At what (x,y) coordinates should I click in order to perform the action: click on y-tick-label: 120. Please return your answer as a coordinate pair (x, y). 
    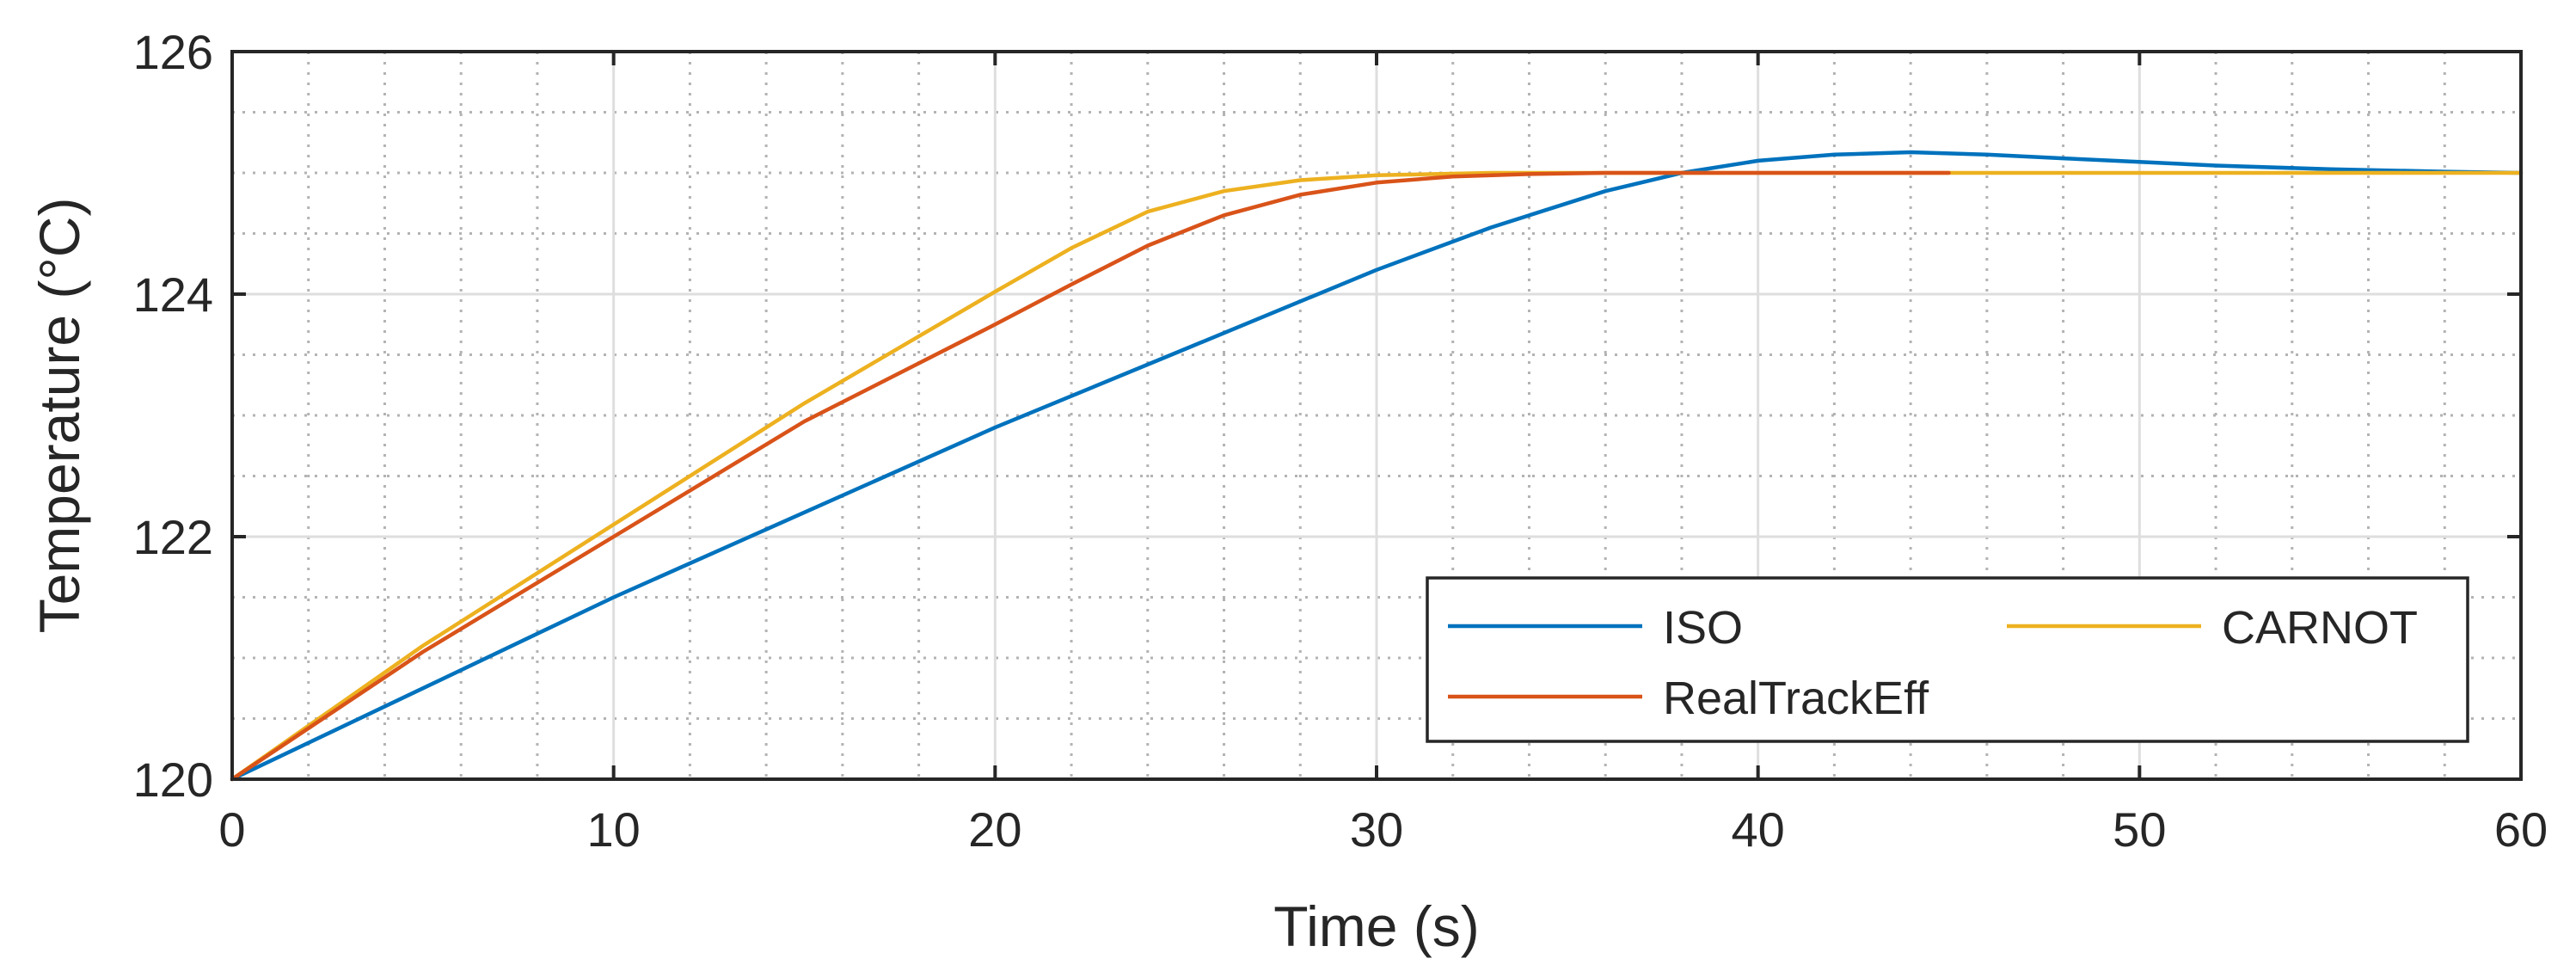
    Looking at the image, I should click on (173, 780).